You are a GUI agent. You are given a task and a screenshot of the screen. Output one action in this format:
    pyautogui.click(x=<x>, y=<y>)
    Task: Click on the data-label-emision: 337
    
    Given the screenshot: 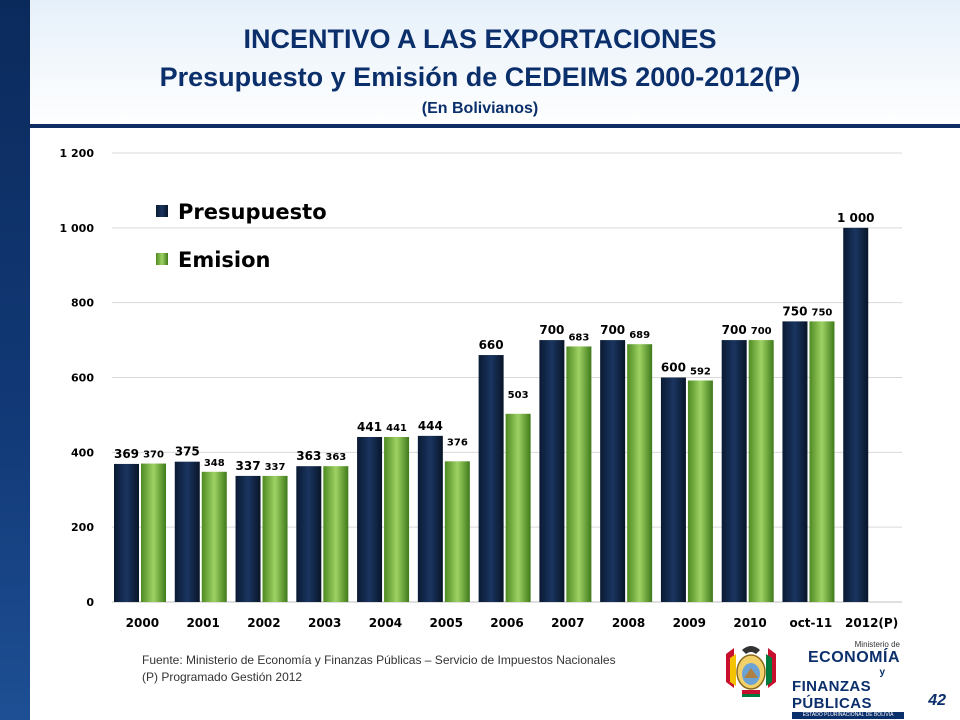 What is the action you would take?
    pyautogui.click(x=275, y=467)
    